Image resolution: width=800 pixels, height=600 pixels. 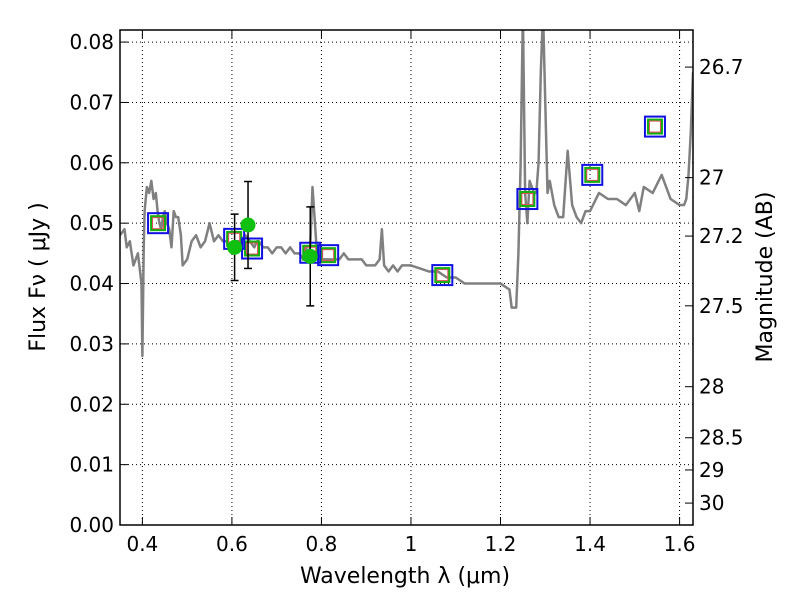 What do you see at coordinates (91, 404) in the screenshot?
I see `y-tick-label: 0.02` at bounding box center [91, 404].